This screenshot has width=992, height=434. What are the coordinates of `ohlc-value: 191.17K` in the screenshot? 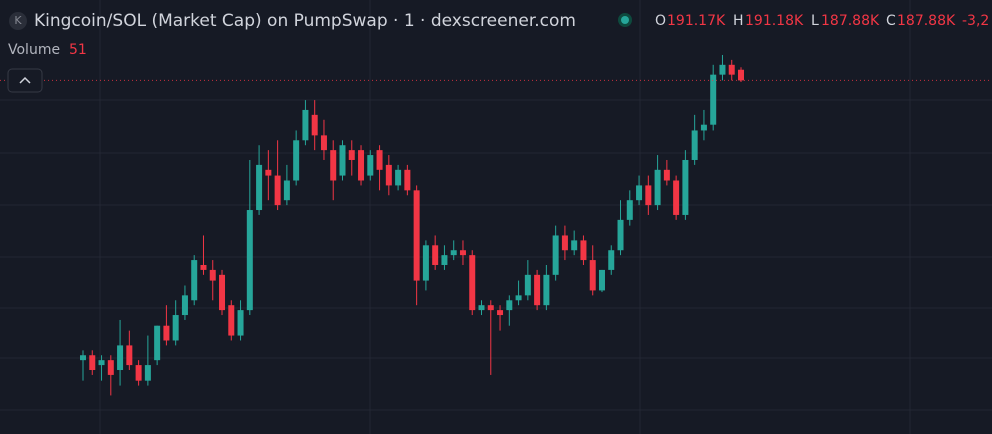 It's located at (696, 21).